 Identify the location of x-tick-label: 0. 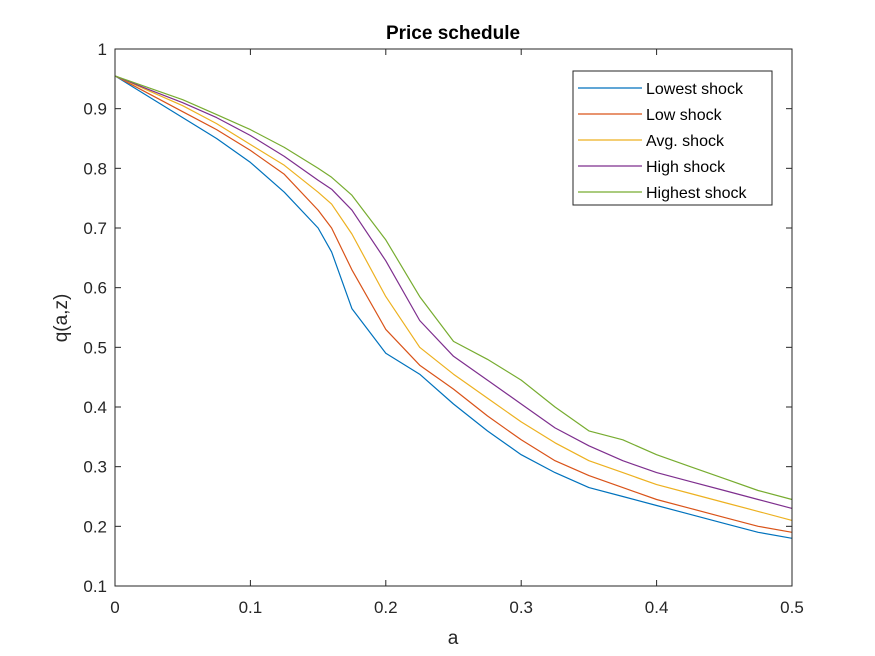
(114, 607).